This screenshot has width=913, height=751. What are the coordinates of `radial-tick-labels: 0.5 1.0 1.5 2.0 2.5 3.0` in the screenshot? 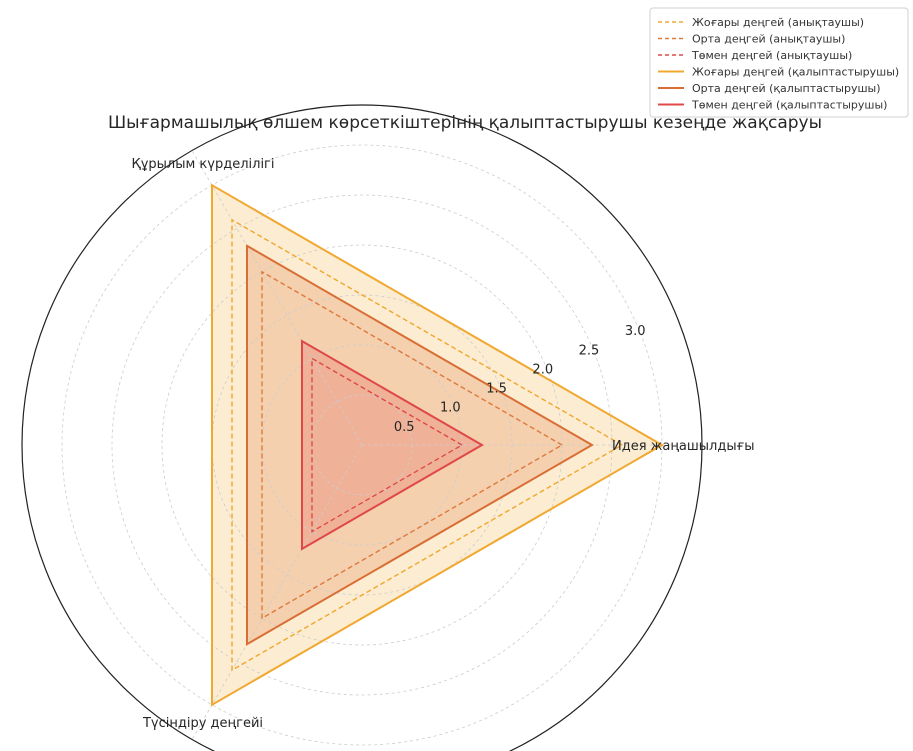 It's located at (520, 379).